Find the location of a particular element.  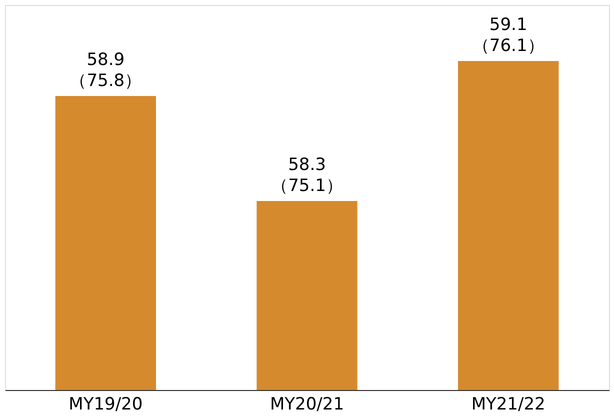

x-tick-label: MY21/22 is located at coordinates (508, 404).